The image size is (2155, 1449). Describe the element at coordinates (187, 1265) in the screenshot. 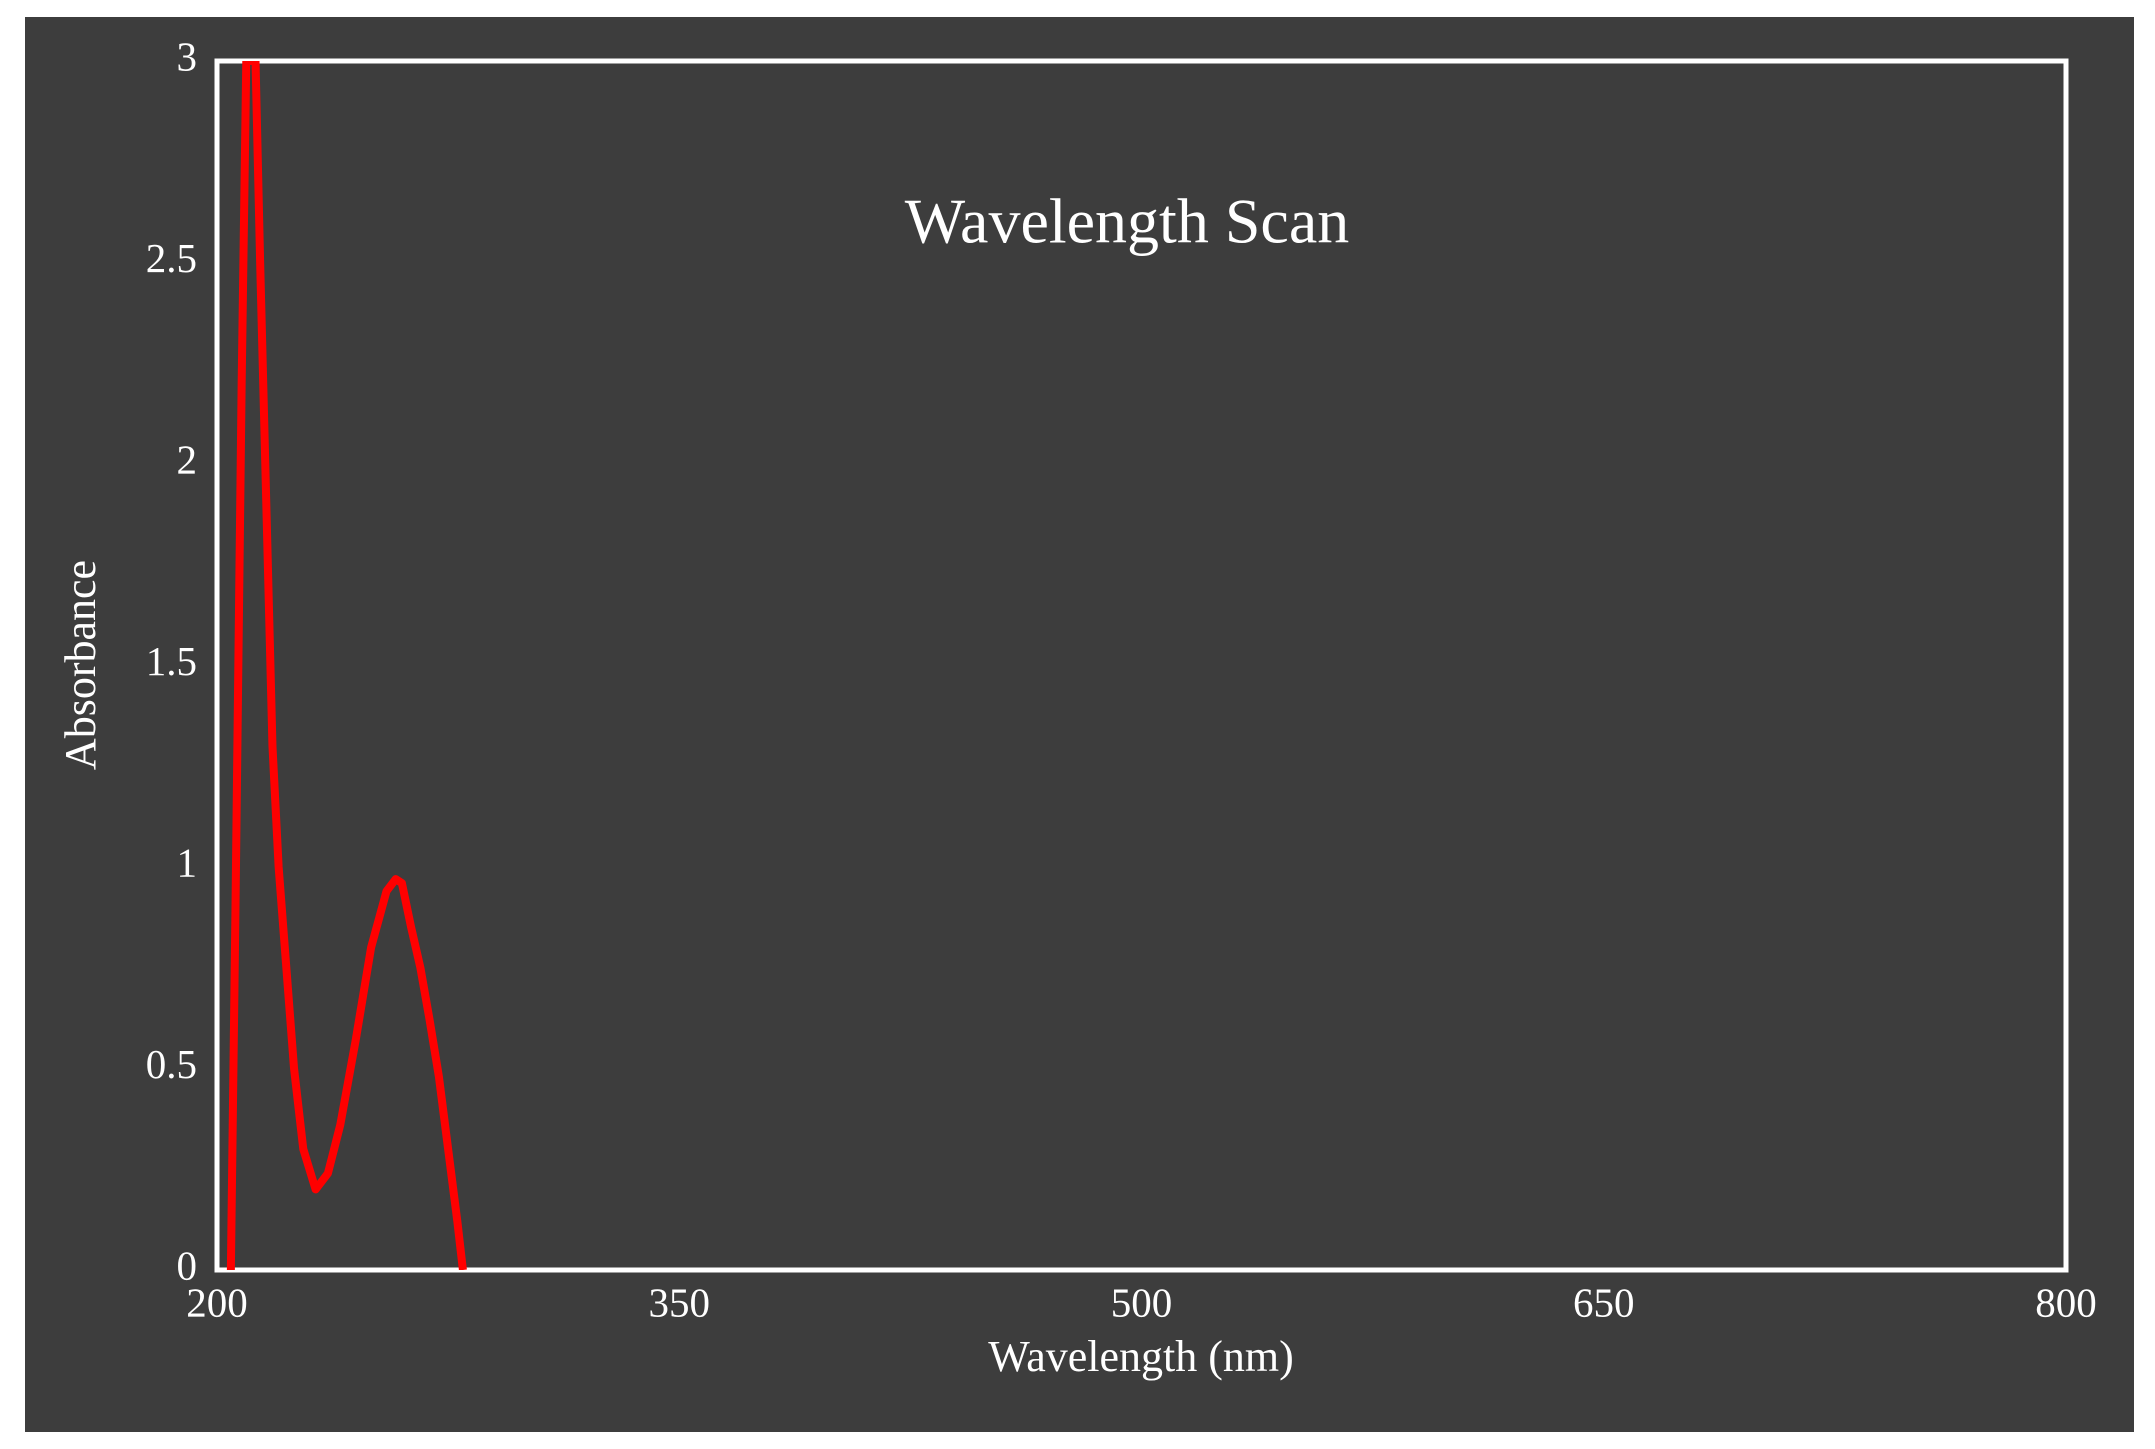

I see `y-tick-label: 0` at that location.